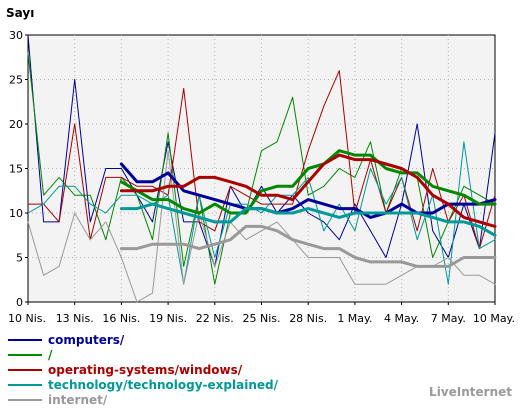 Image resolution: width=520 pixels, height=408 pixels. I want to click on y-tick-label: 25, so click(16, 80).